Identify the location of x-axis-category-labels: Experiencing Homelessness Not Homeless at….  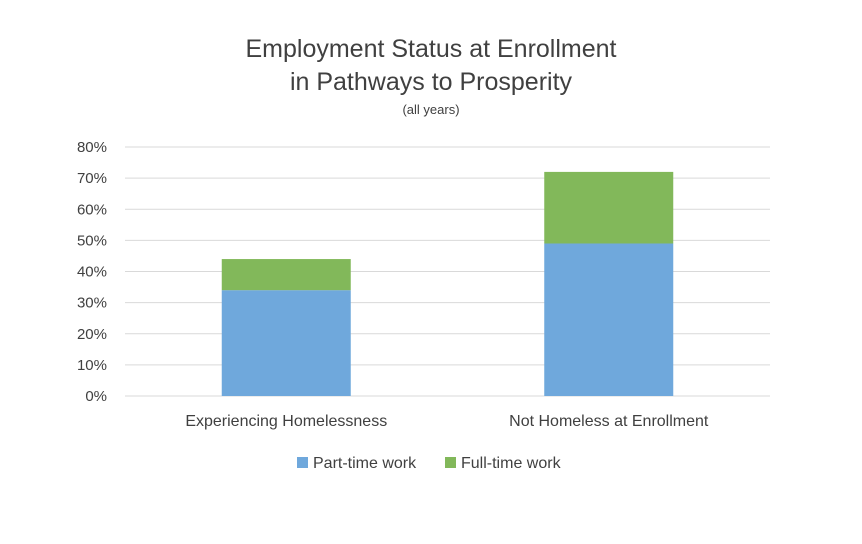
(447, 421).